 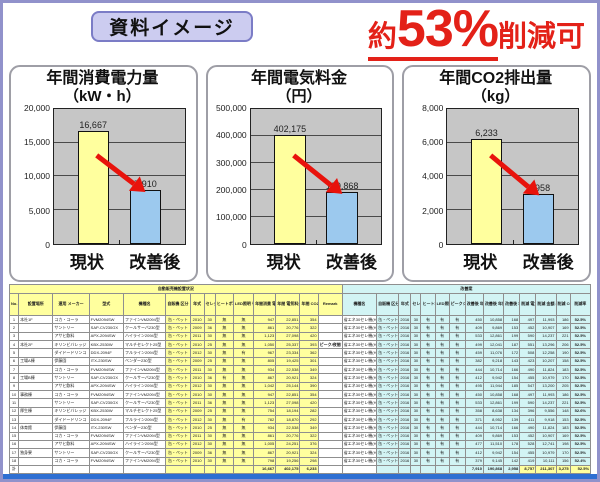 I want to click on y-tick-label: 400,000, so click(x=231, y=135).